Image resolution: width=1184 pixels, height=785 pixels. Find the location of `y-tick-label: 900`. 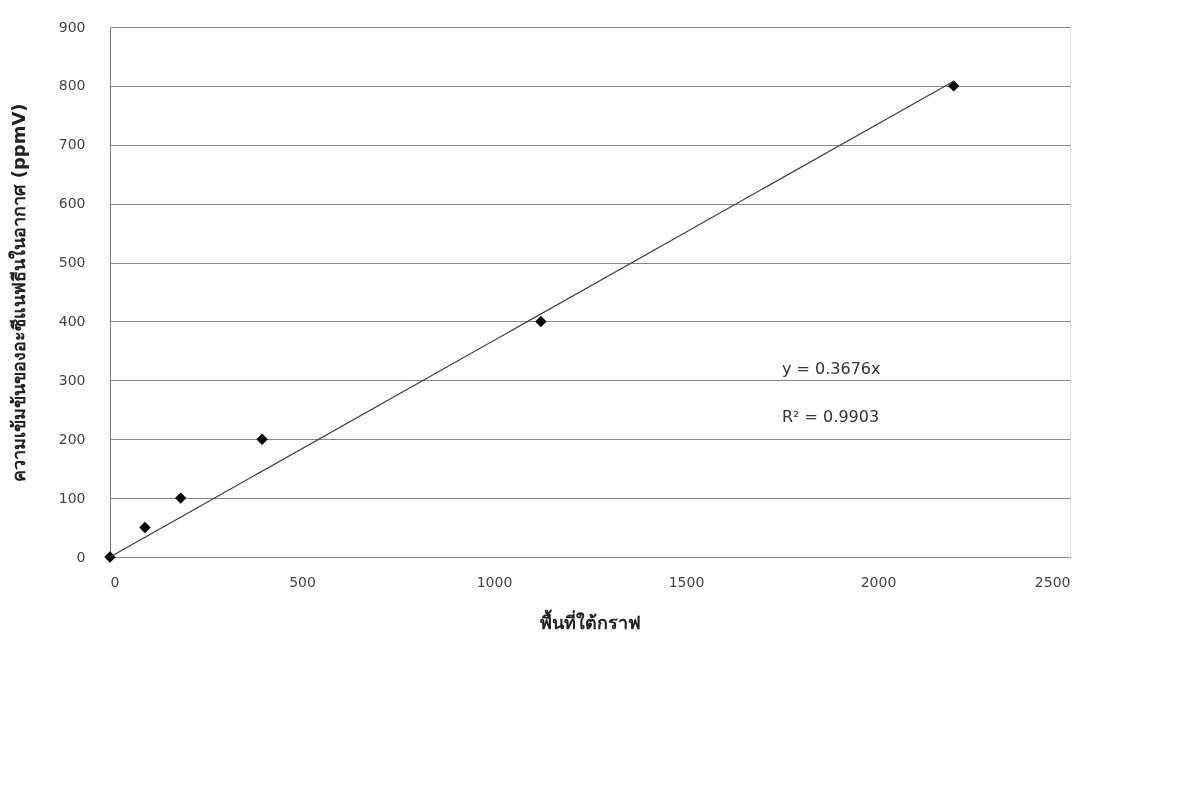

y-tick-label: 900 is located at coordinates (72, 26).